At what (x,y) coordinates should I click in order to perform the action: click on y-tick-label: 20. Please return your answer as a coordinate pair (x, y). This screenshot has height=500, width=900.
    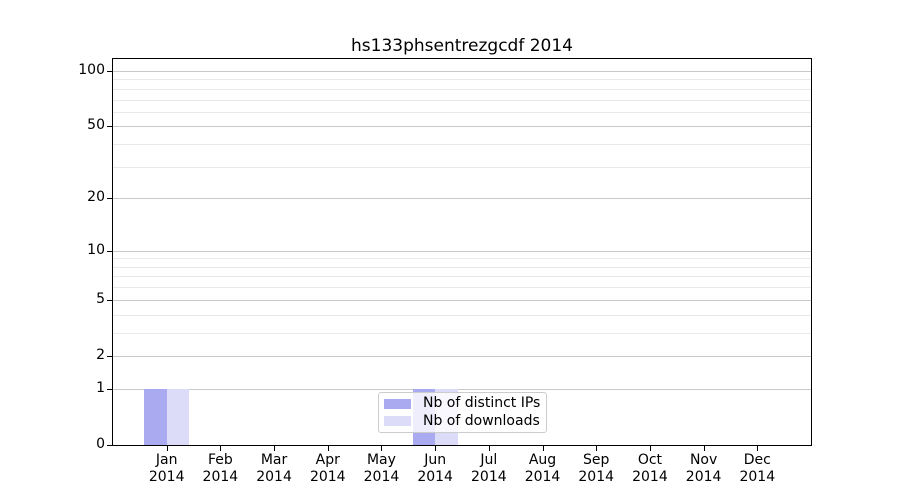
    Looking at the image, I should click on (96, 197).